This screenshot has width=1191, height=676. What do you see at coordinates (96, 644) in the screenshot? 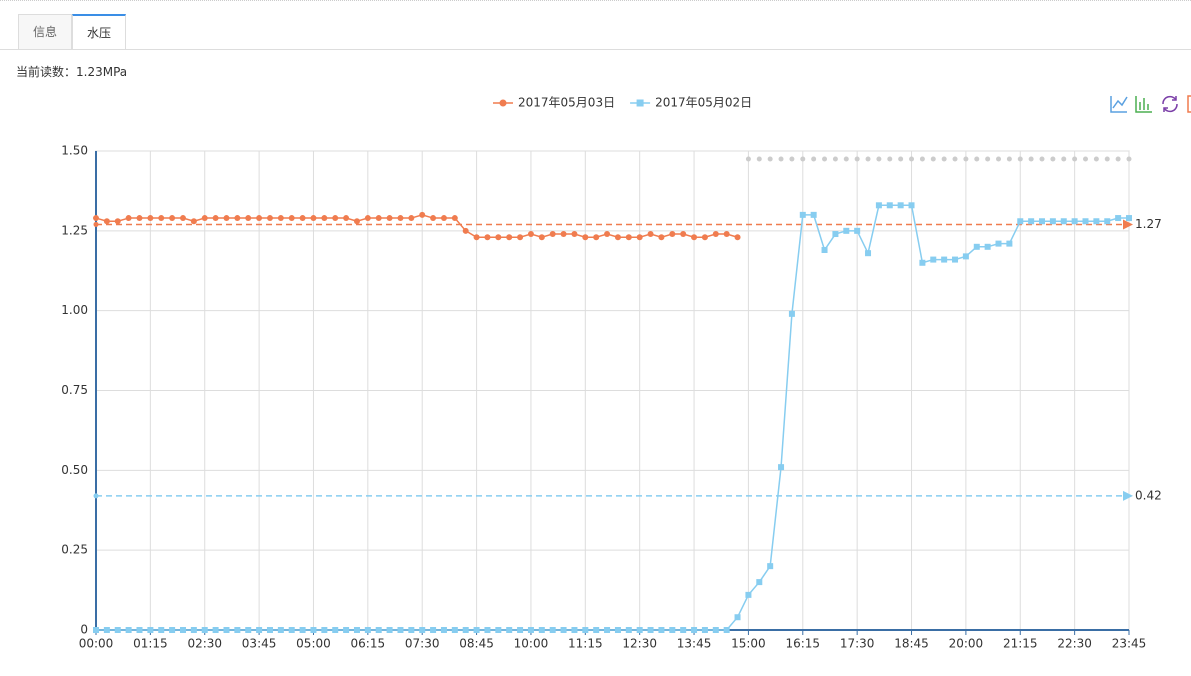
I see `x-tick-label: 00:00` at bounding box center [96, 644].